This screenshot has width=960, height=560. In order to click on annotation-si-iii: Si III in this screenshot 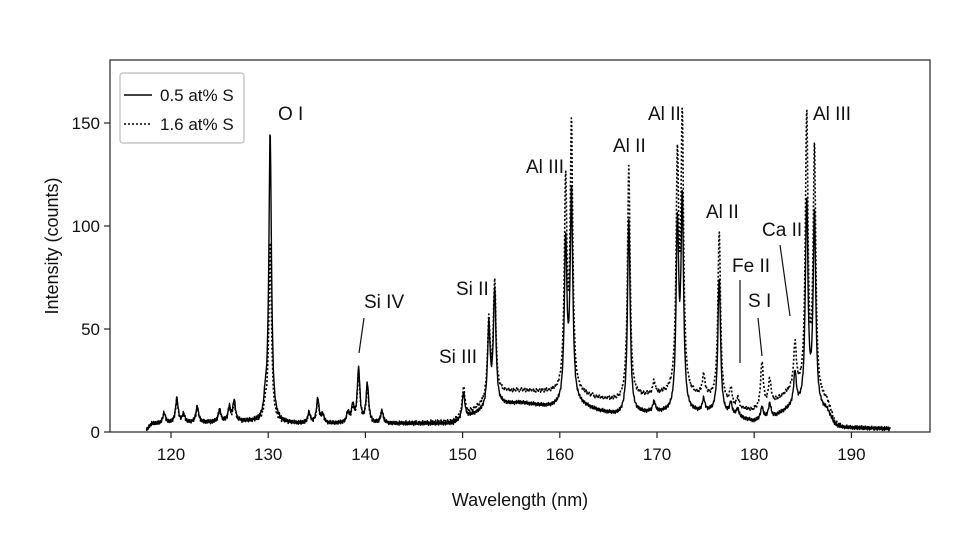, I will do `click(458, 357)`.